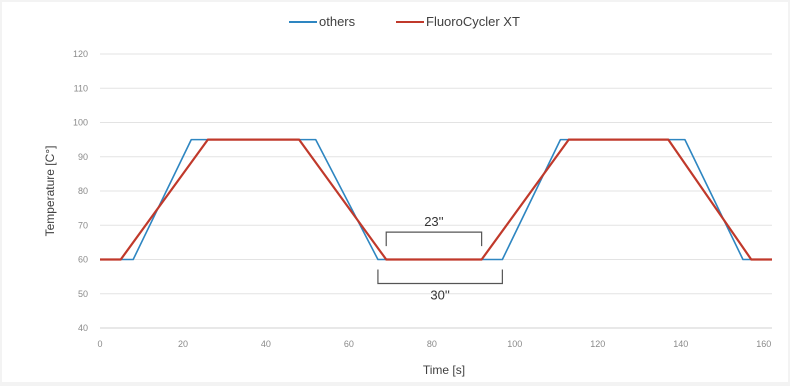 The width and height of the screenshot is (790, 386). Describe the element at coordinates (83, 328) in the screenshot. I see `y-tick-label: 40` at that location.